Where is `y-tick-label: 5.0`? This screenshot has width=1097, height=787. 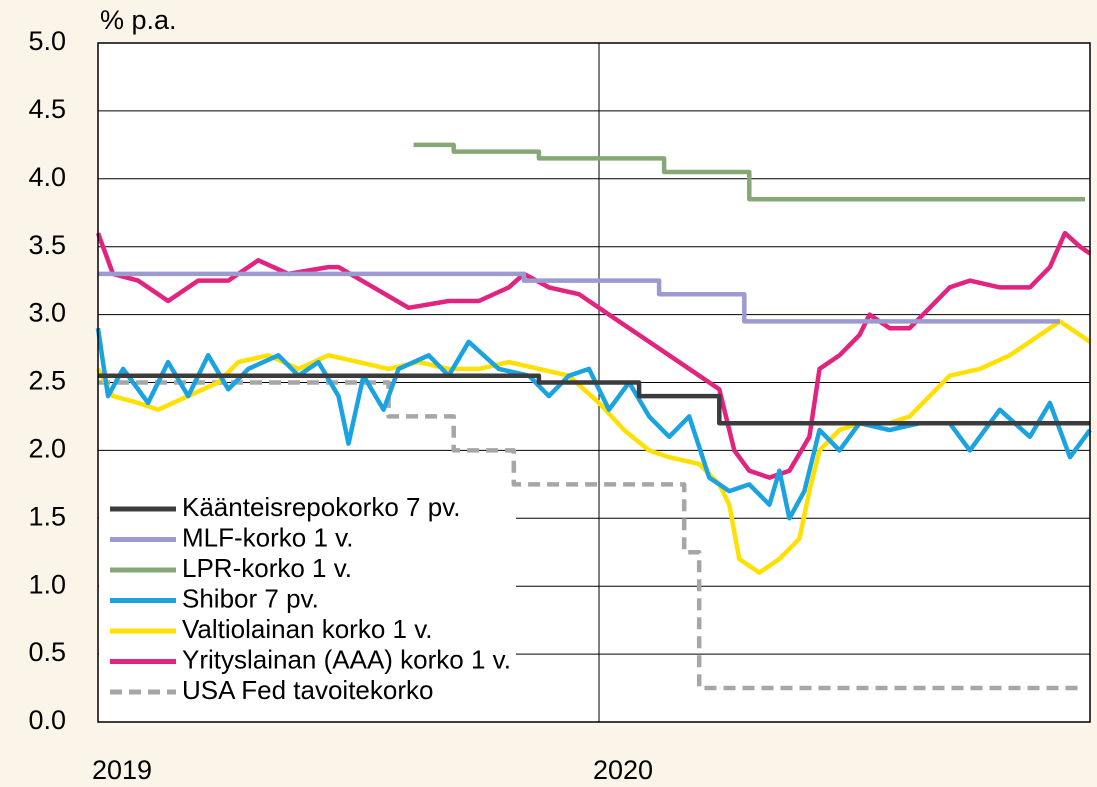
y-tick-label: 5.0 is located at coordinates (47, 41).